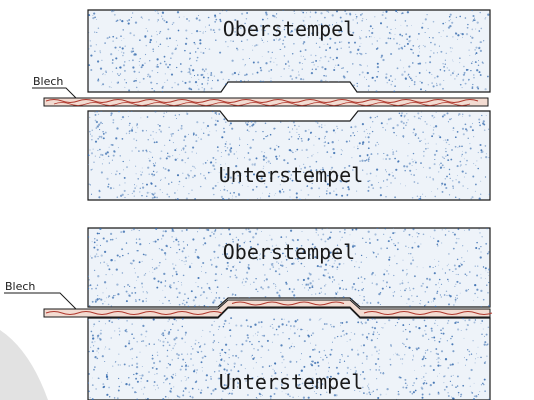 The width and height of the screenshot is (534, 400). Describe the element at coordinates (268, 308) in the screenshot. I see `sheet-metal-formed` at that location.